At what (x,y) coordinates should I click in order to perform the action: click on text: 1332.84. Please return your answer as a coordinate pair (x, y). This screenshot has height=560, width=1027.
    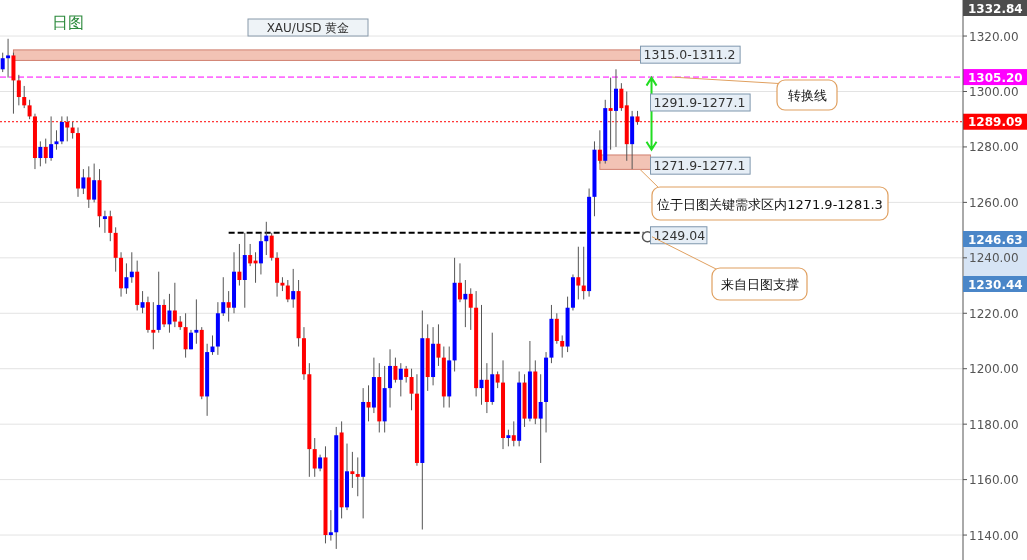
    Looking at the image, I should click on (995, 8).